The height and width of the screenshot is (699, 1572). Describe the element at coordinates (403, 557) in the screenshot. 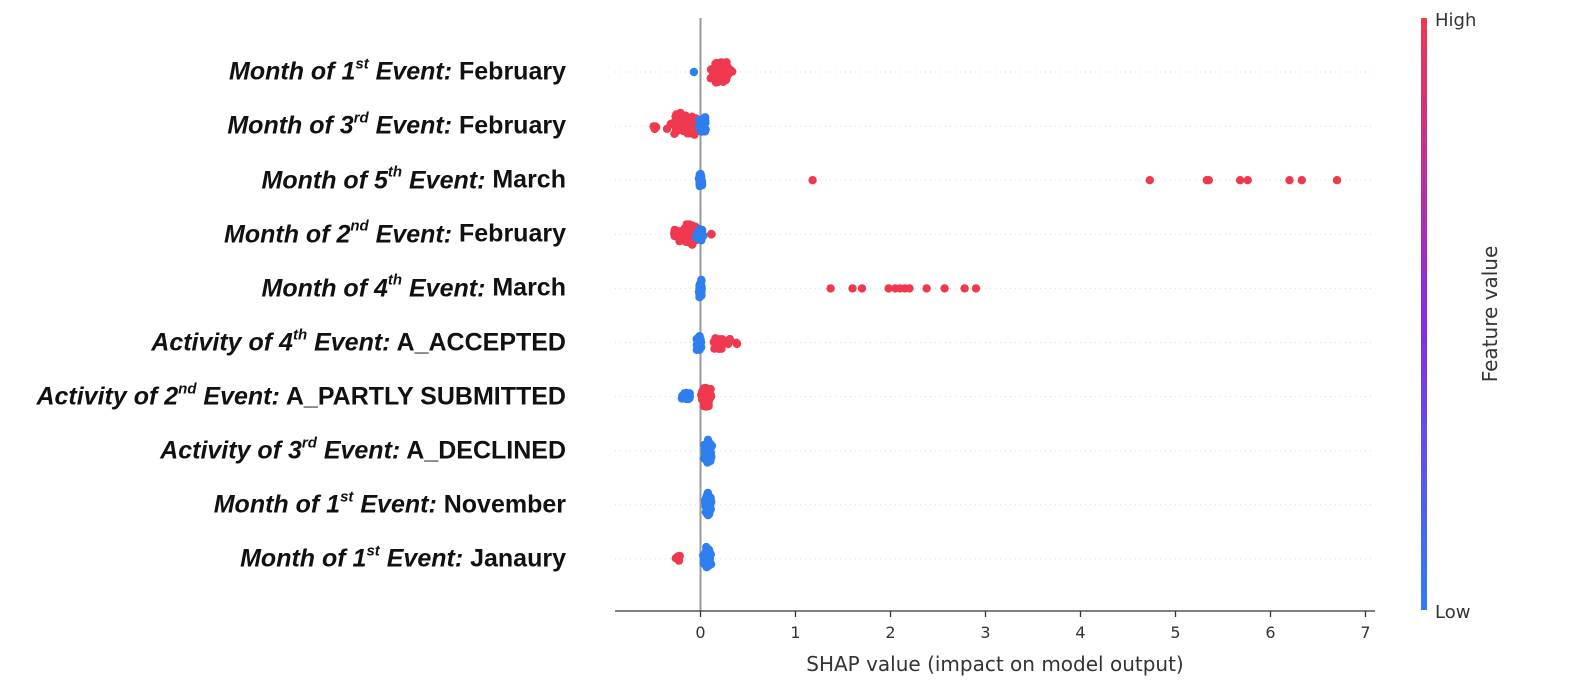

I see `feature-label: Month of 1st Event: Janaury` at that location.